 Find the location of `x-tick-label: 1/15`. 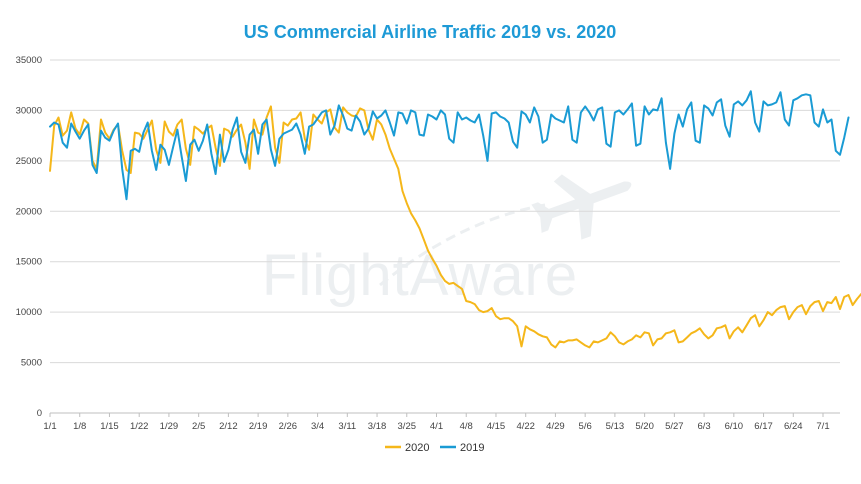

x-tick-label: 1/15 is located at coordinates (109, 426).